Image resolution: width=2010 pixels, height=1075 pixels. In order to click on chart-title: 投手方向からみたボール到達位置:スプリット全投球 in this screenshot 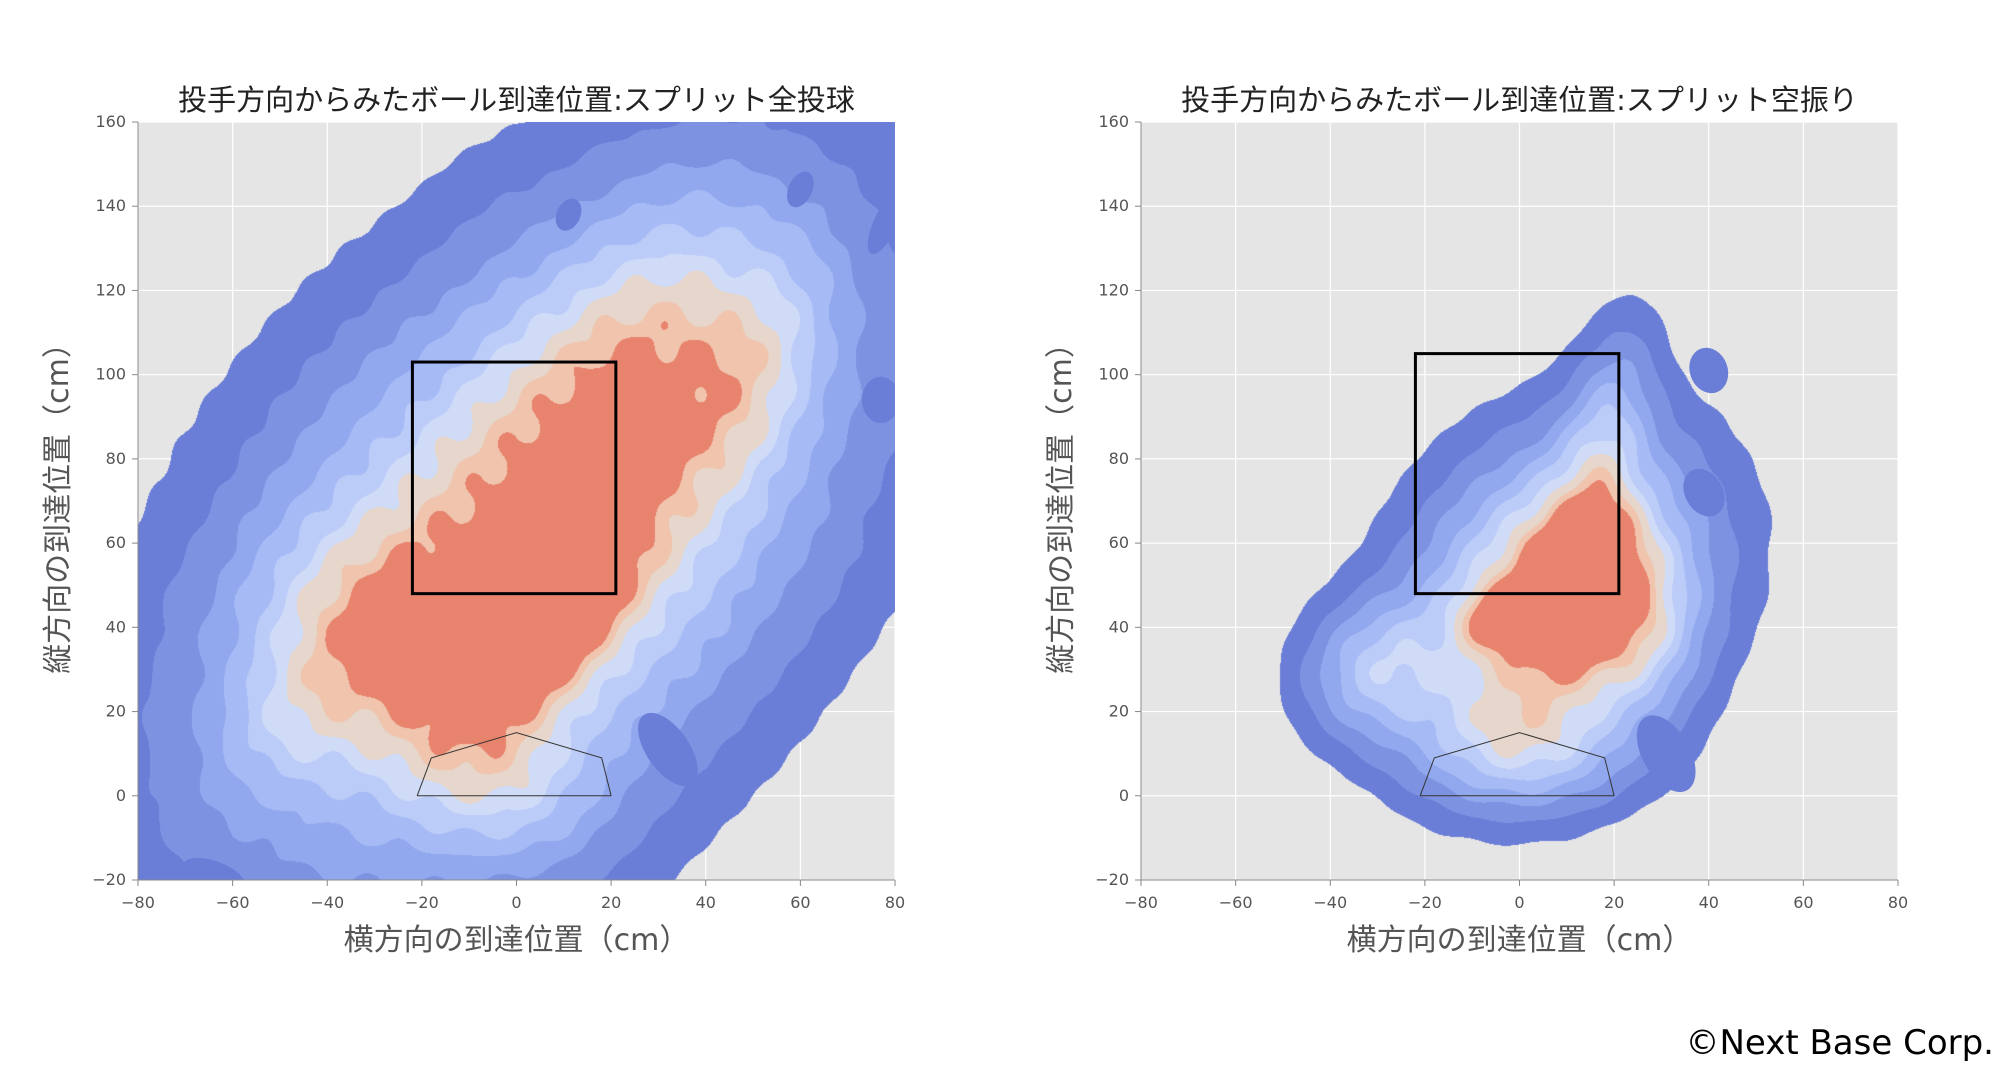, I will do `click(516, 100)`.